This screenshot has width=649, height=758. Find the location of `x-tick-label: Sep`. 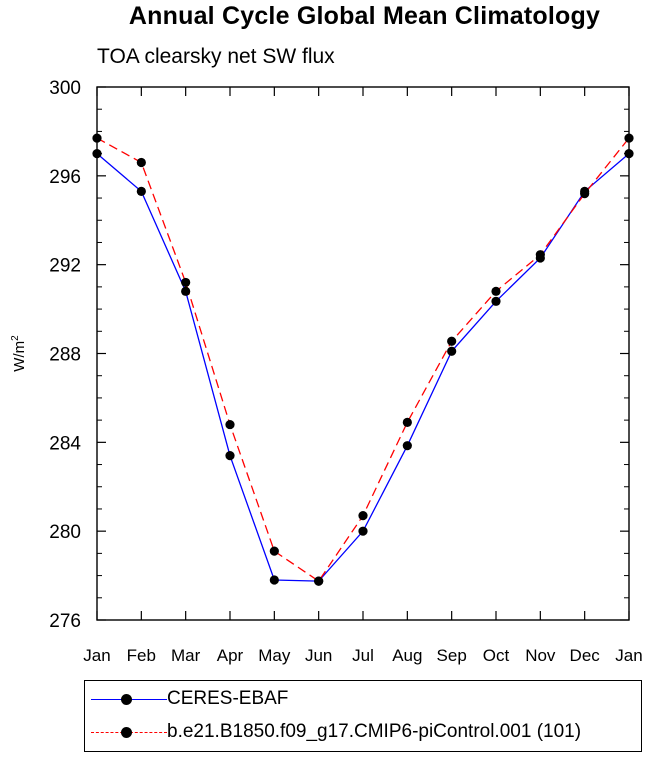

x-tick-label: Sep is located at coordinates (452, 655).